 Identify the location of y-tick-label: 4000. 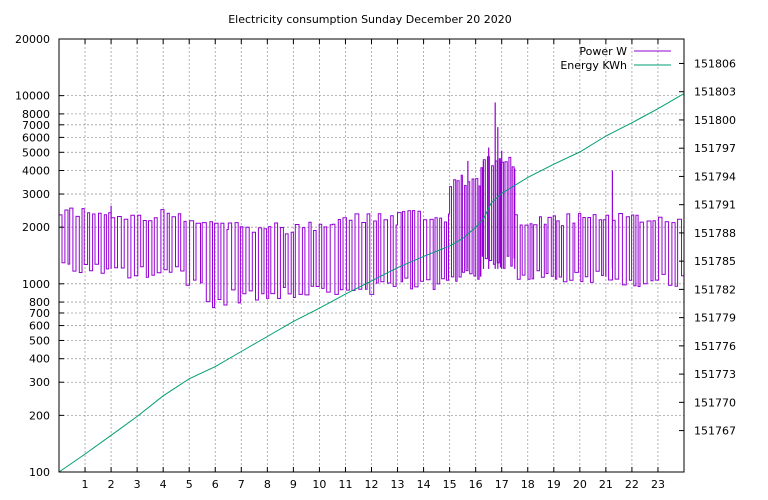
(36, 171).